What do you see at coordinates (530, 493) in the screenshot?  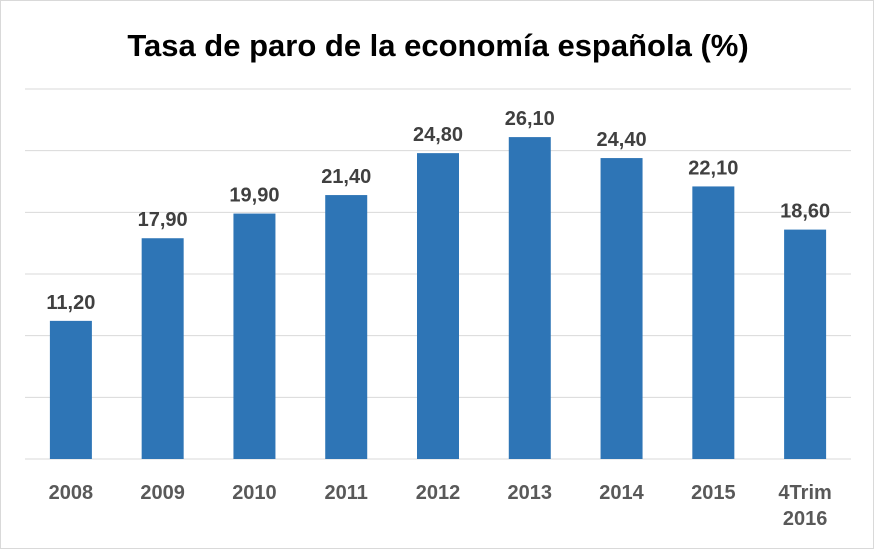 I see `x-tick-label: 2013` at bounding box center [530, 493].